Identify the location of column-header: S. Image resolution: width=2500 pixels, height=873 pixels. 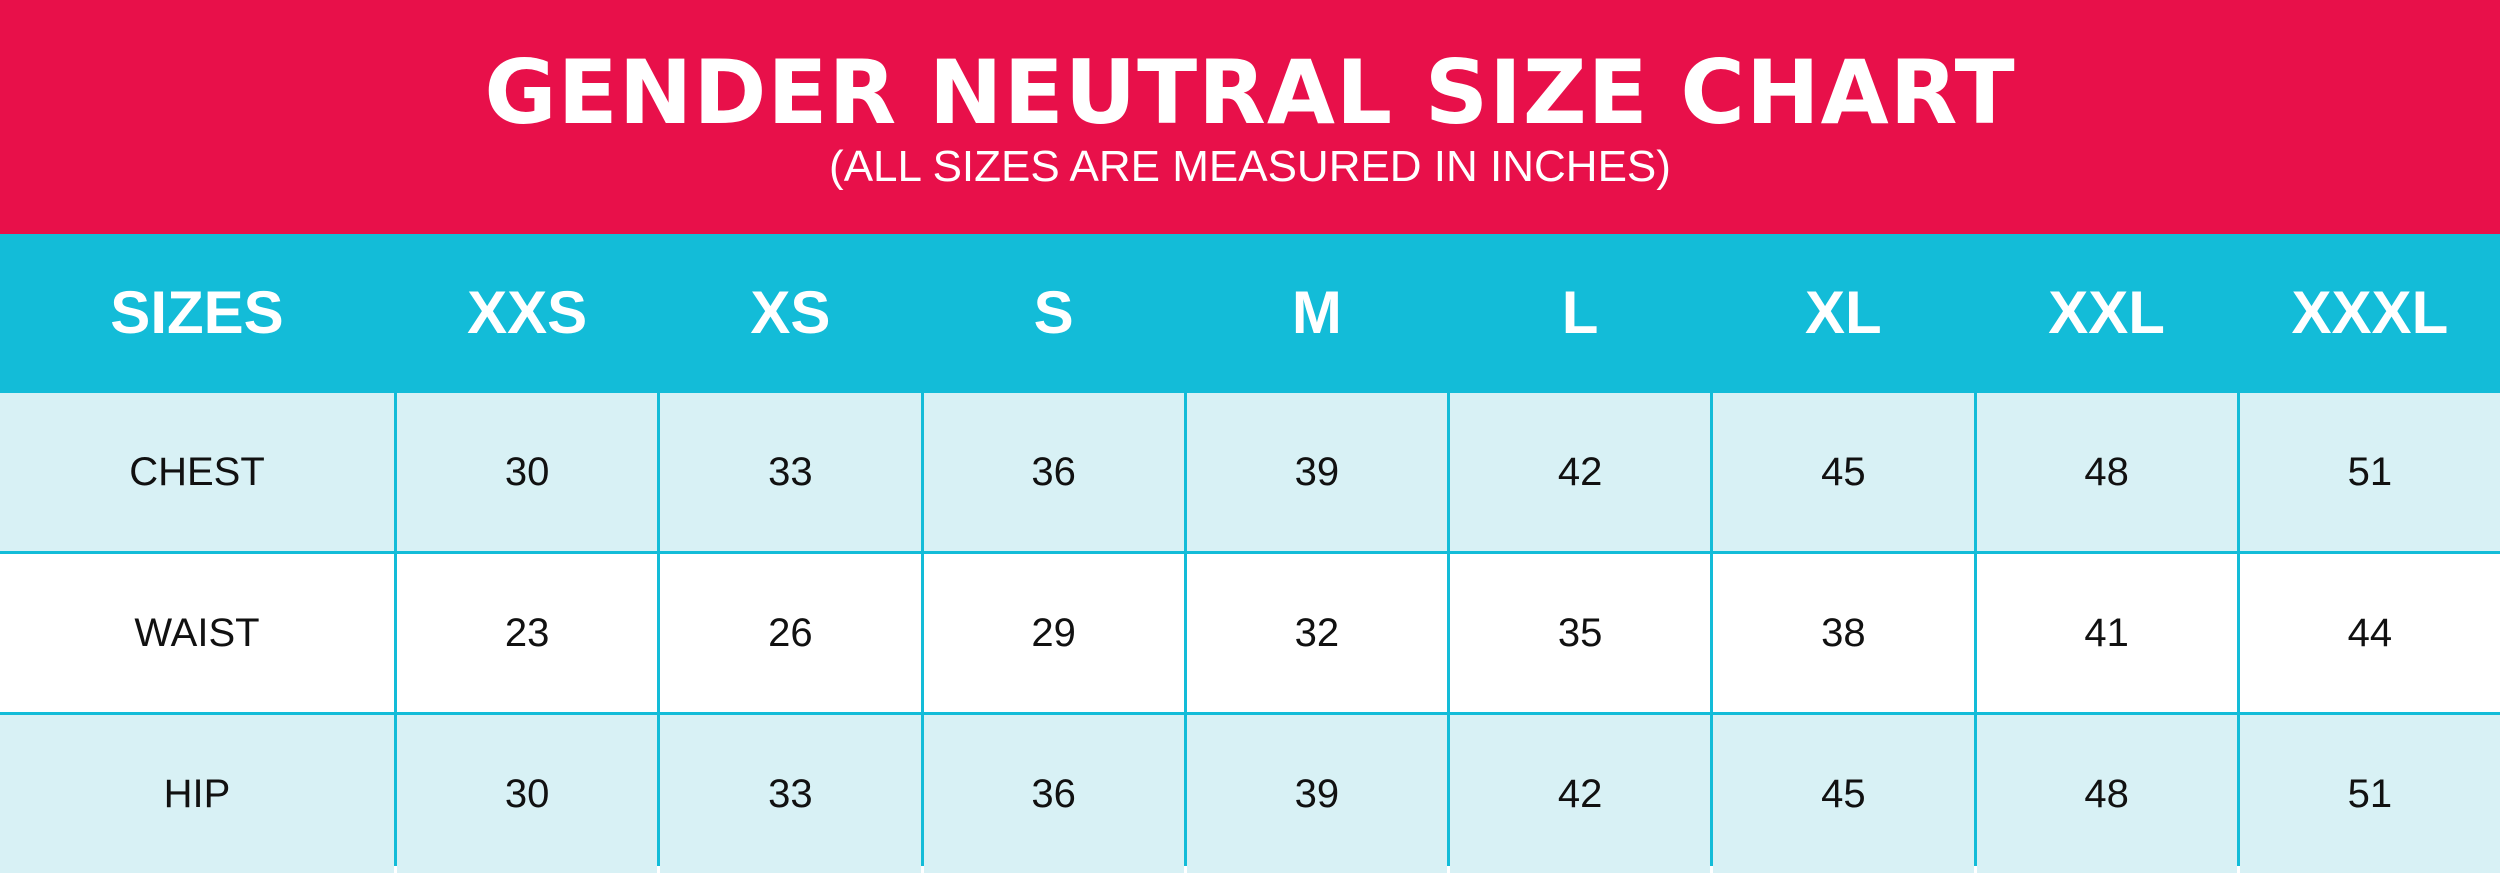
(1053, 312).